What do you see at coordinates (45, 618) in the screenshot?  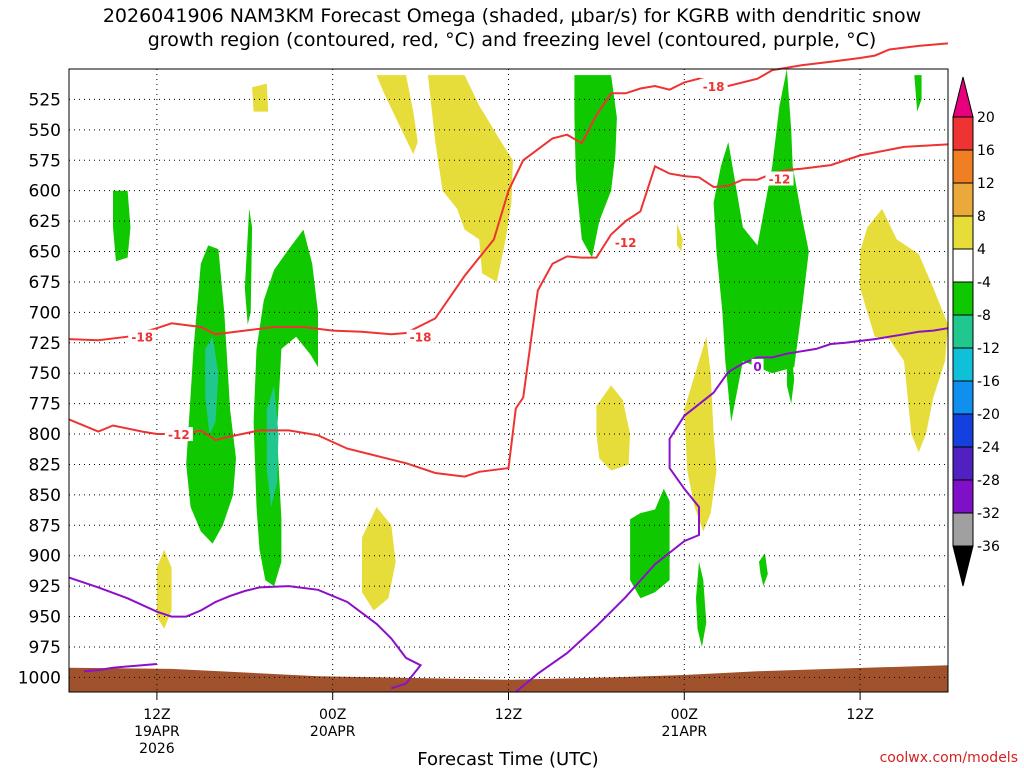 I see `y-tick-label-950: 950` at bounding box center [45, 618].